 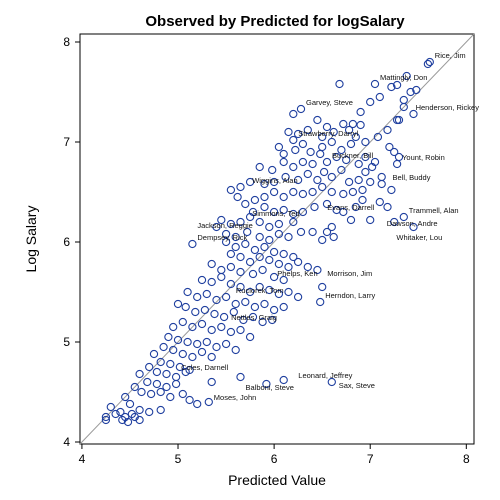 I want to click on point-annotation: Nettles, Graig, so click(x=254, y=317).